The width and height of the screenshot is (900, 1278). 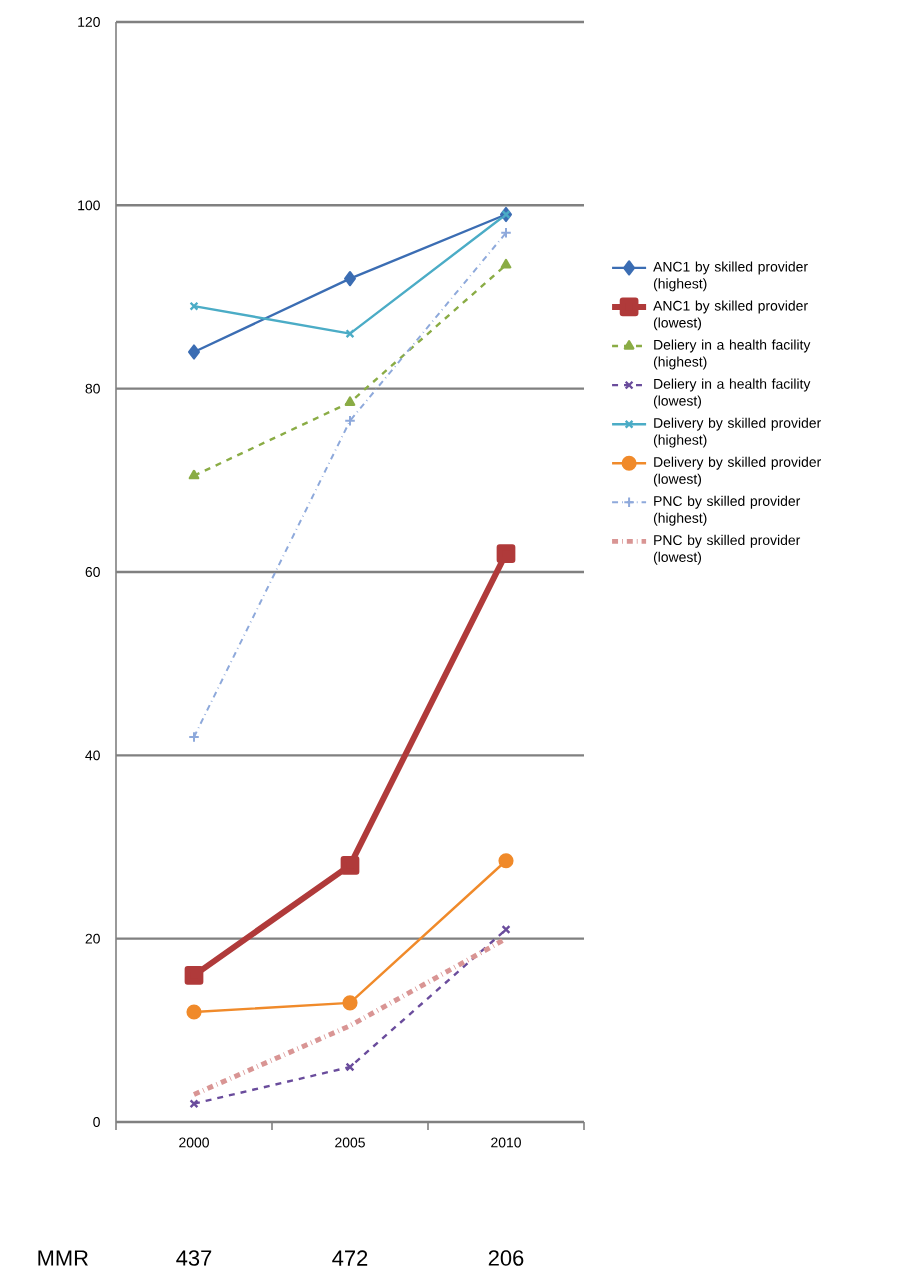 I want to click on text: 206, so click(x=506, y=1258).